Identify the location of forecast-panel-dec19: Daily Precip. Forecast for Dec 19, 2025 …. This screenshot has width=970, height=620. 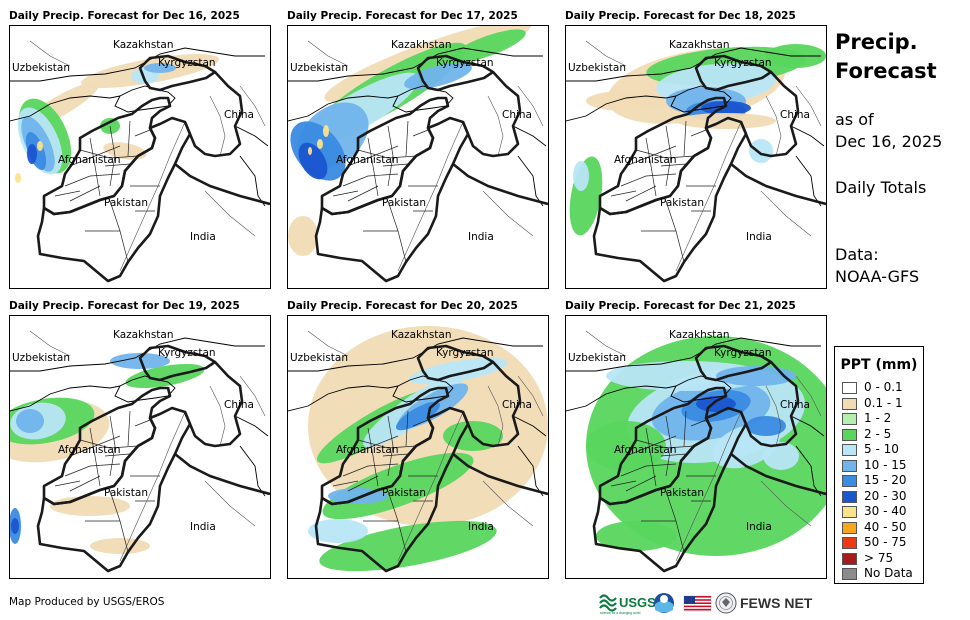
(140, 439).